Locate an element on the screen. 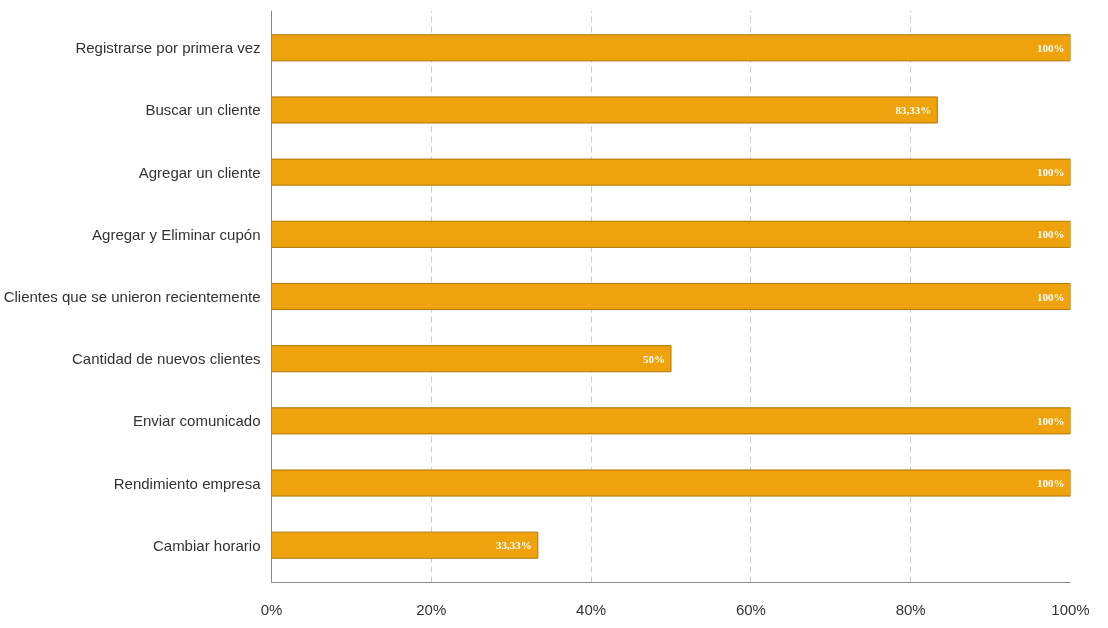 The width and height of the screenshot is (1108, 628). y-tick-label: Registrarse por primera vez is located at coordinates (168, 48).